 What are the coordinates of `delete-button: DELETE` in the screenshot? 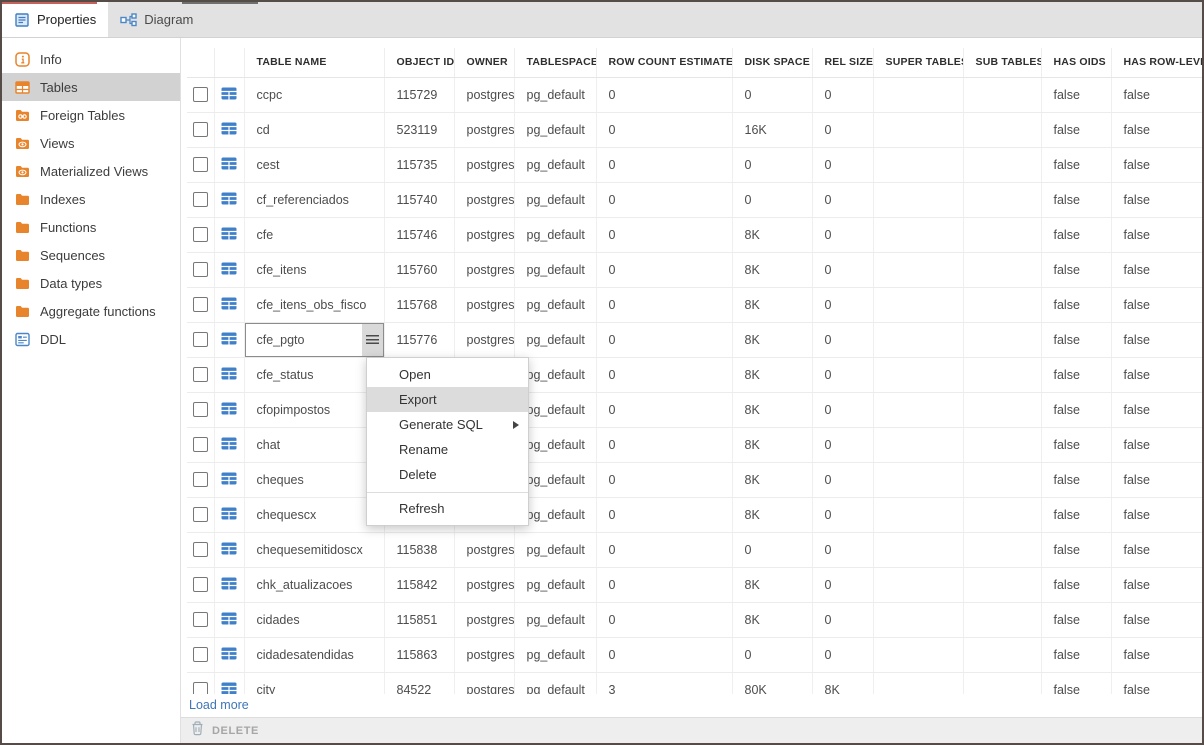 It's located at (235, 730).